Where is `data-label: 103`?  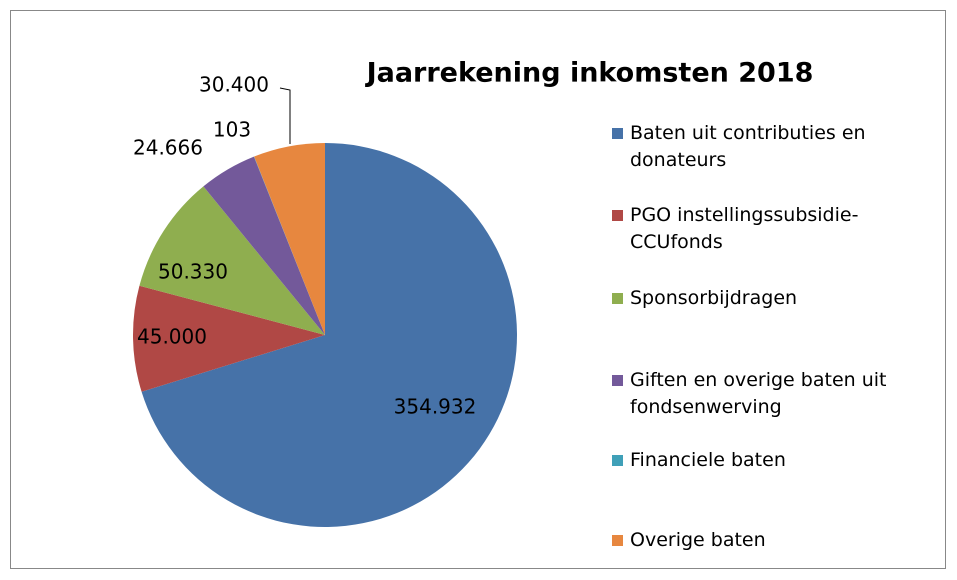 data-label: 103 is located at coordinates (232, 130).